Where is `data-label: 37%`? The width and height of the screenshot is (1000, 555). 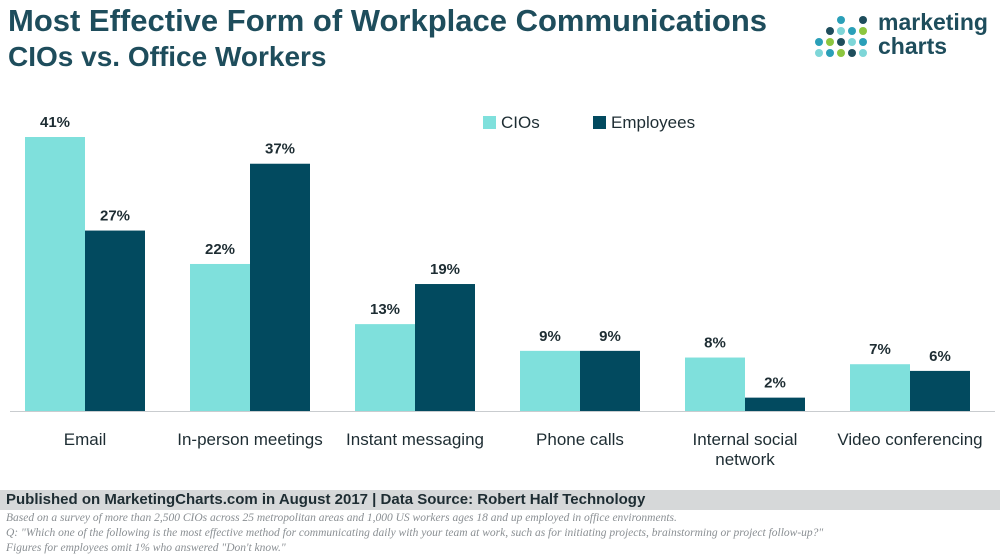
data-label: 37% is located at coordinates (280, 149).